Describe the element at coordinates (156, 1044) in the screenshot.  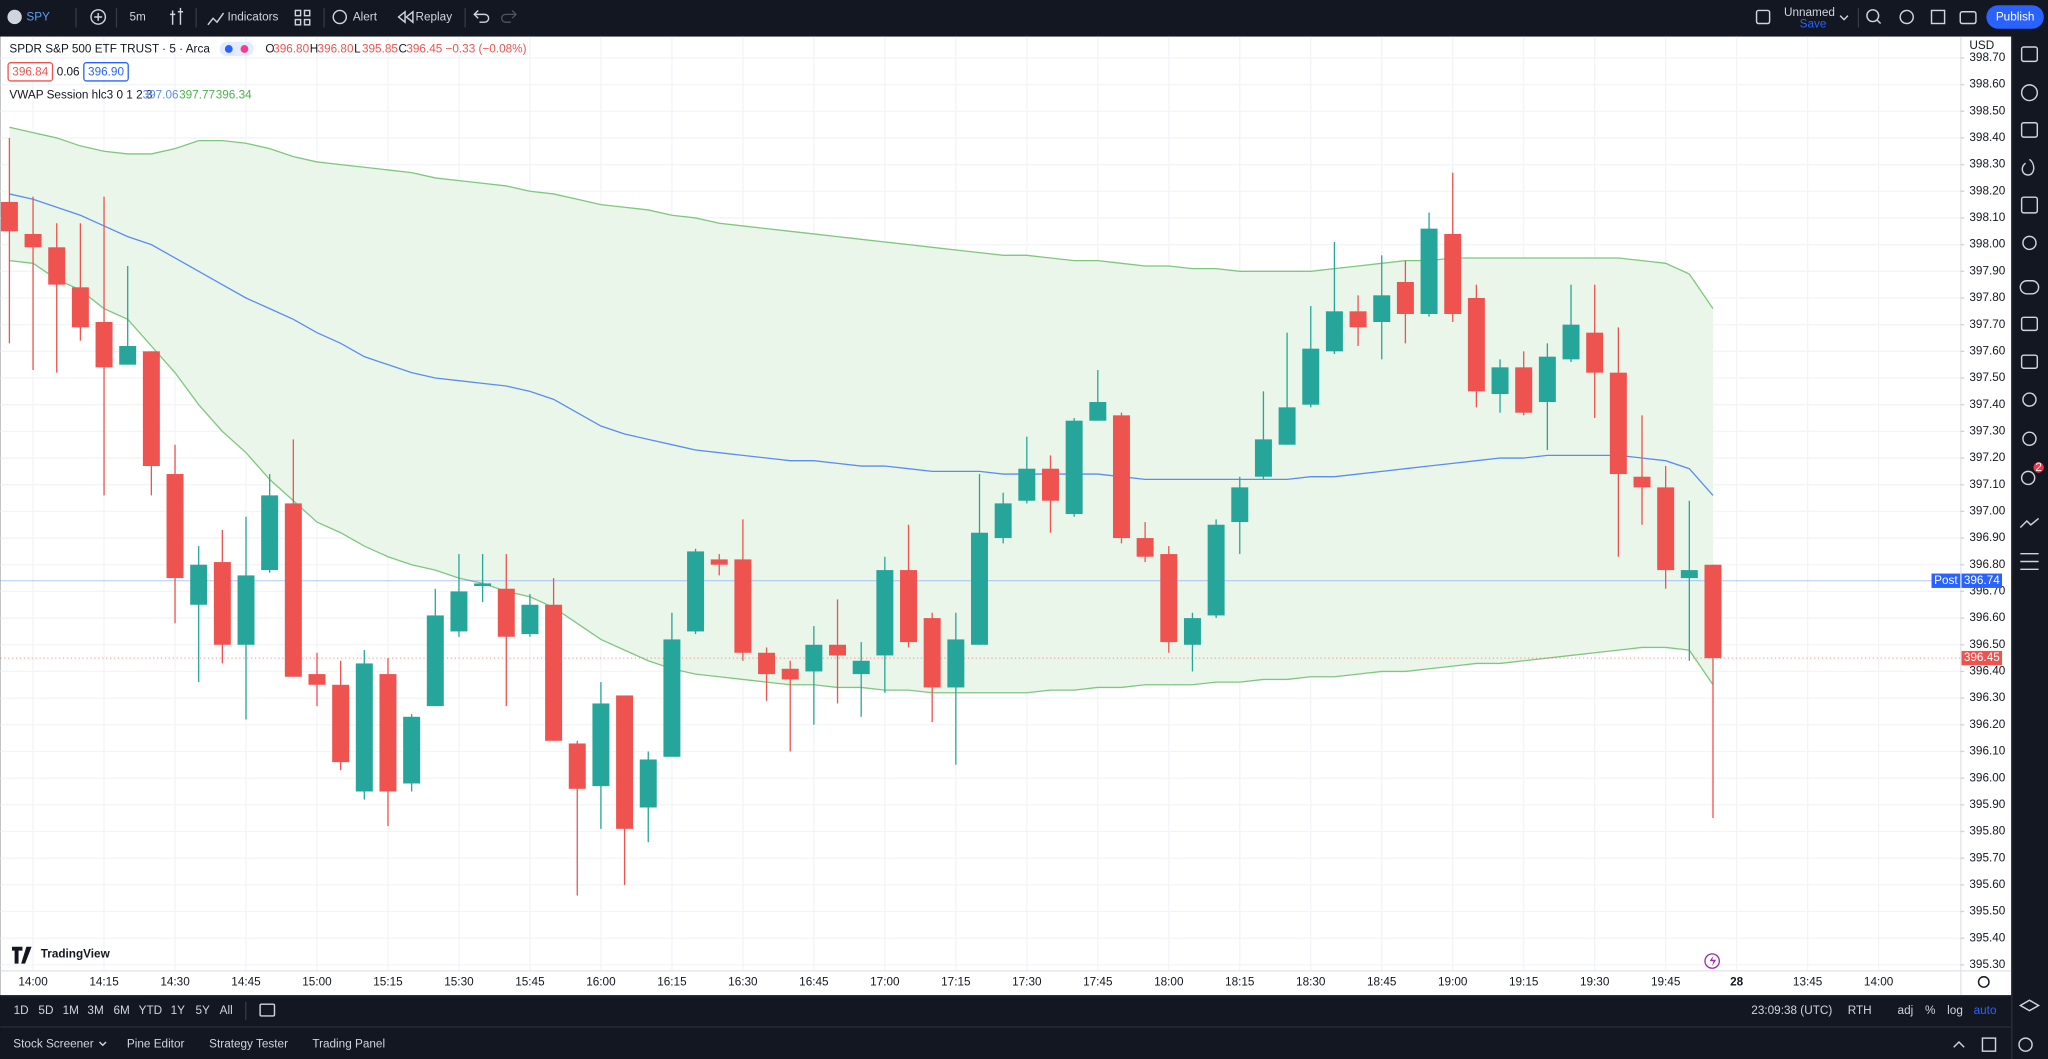
I see `tab: Pine Editor` at that location.